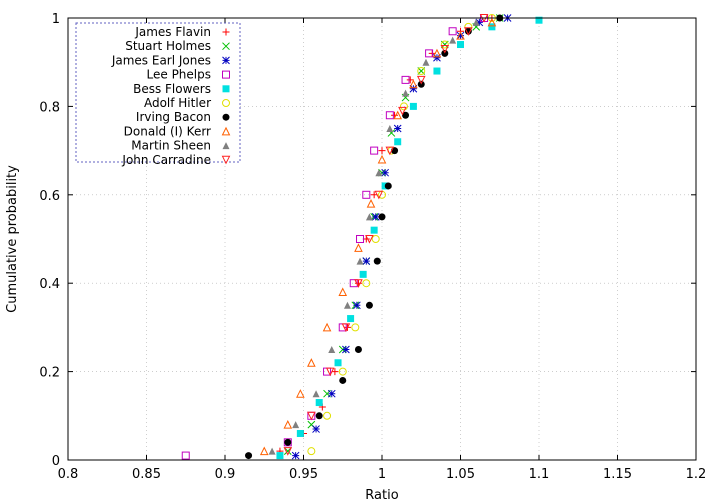  I want to click on y-tick-label: 0.8, so click(49, 107).